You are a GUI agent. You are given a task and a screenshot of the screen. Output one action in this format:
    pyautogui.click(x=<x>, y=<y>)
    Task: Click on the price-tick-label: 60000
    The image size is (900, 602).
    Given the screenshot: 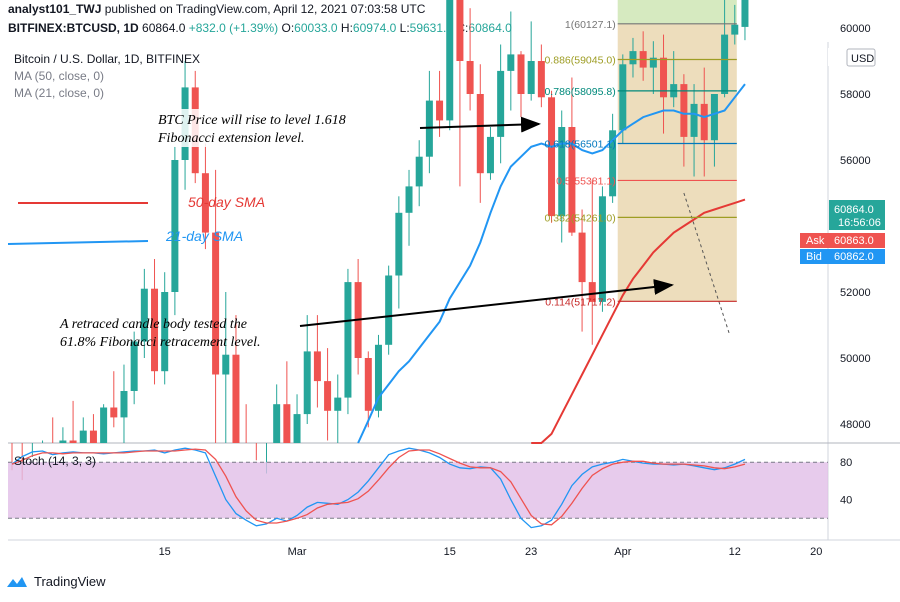 What is the action you would take?
    pyautogui.click(x=855, y=29)
    